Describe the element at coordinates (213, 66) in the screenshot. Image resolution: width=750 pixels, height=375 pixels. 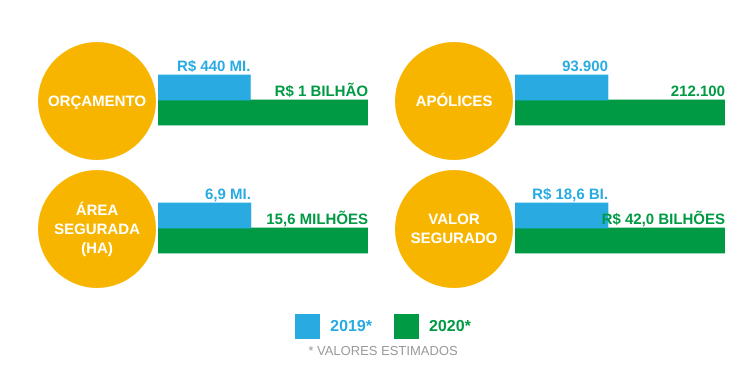
I see `data-label: R$ 440 MI.` at that location.